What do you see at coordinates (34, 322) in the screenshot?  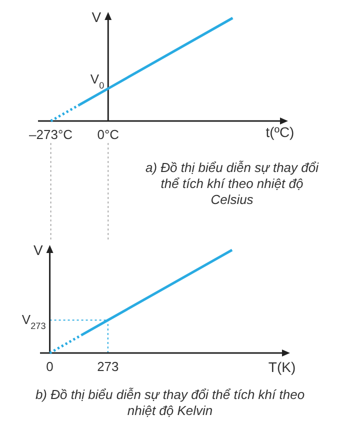 I see `ref-line-label: V$_{273}$` at bounding box center [34, 322].